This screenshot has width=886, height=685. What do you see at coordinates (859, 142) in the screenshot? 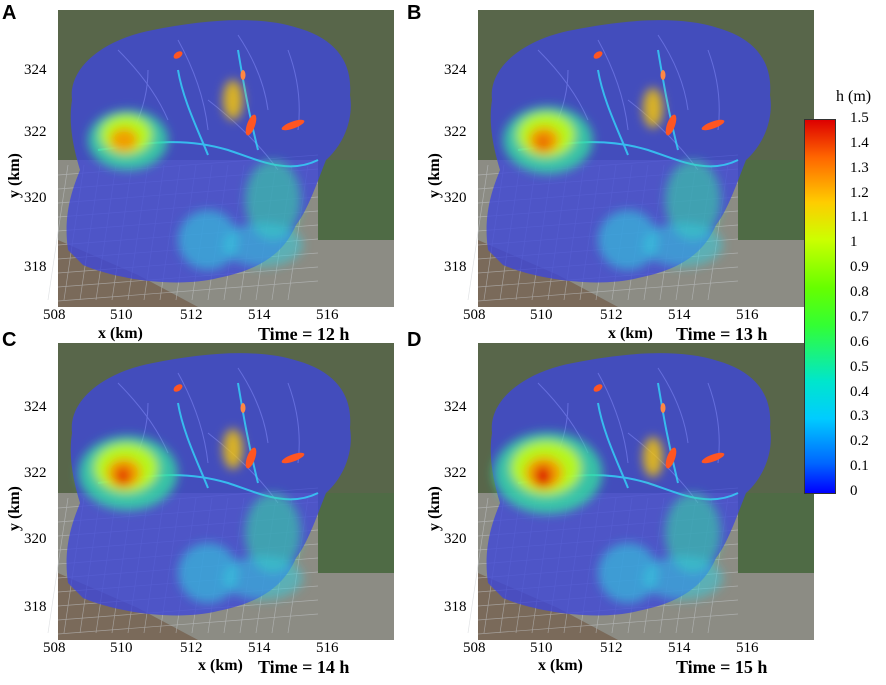
I see `colorbar-tick-label: 1.4` at bounding box center [859, 142].